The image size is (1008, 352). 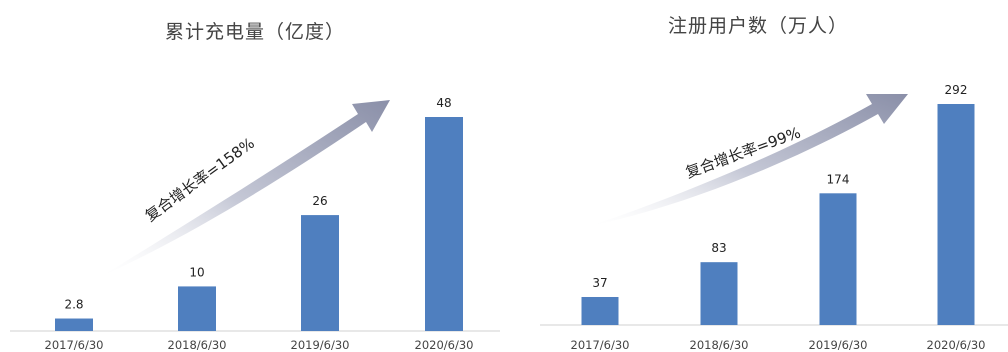 What do you see at coordinates (444, 345) in the screenshot?
I see `x-tick-left-3: 2020/6/30` at bounding box center [444, 345].